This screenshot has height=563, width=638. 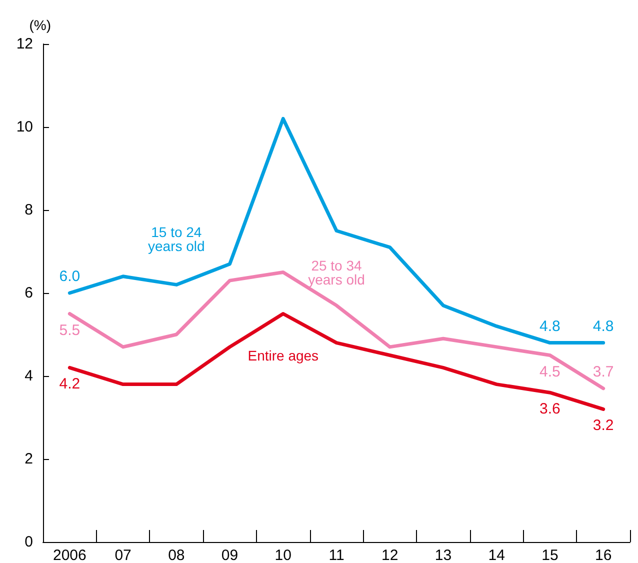 What do you see at coordinates (229, 555) in the screenshot?
I see `x-tick-label: 09` at bounding box center [229, 555].